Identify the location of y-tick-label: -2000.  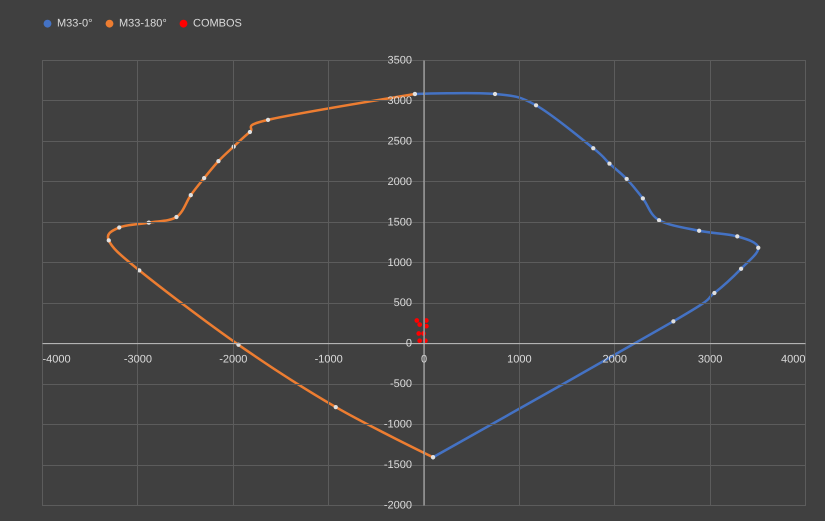
(398, 506).